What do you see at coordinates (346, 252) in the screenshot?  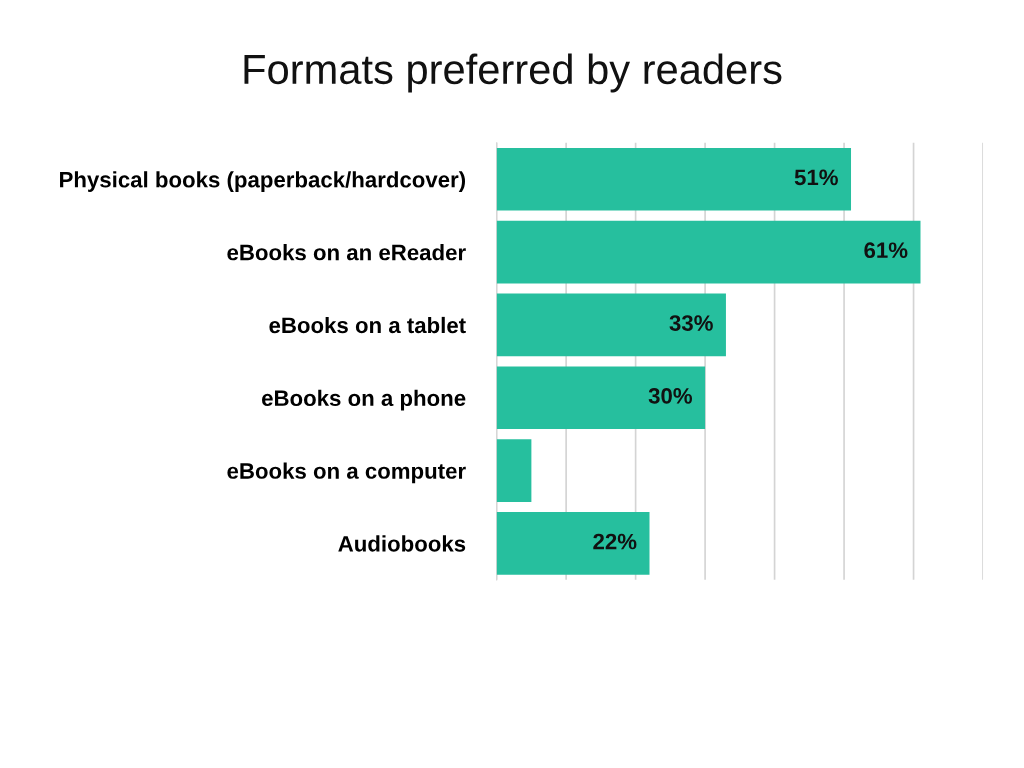 I see `y-tick-label: eBooks on an eReader` at bounding box center [346, 252].